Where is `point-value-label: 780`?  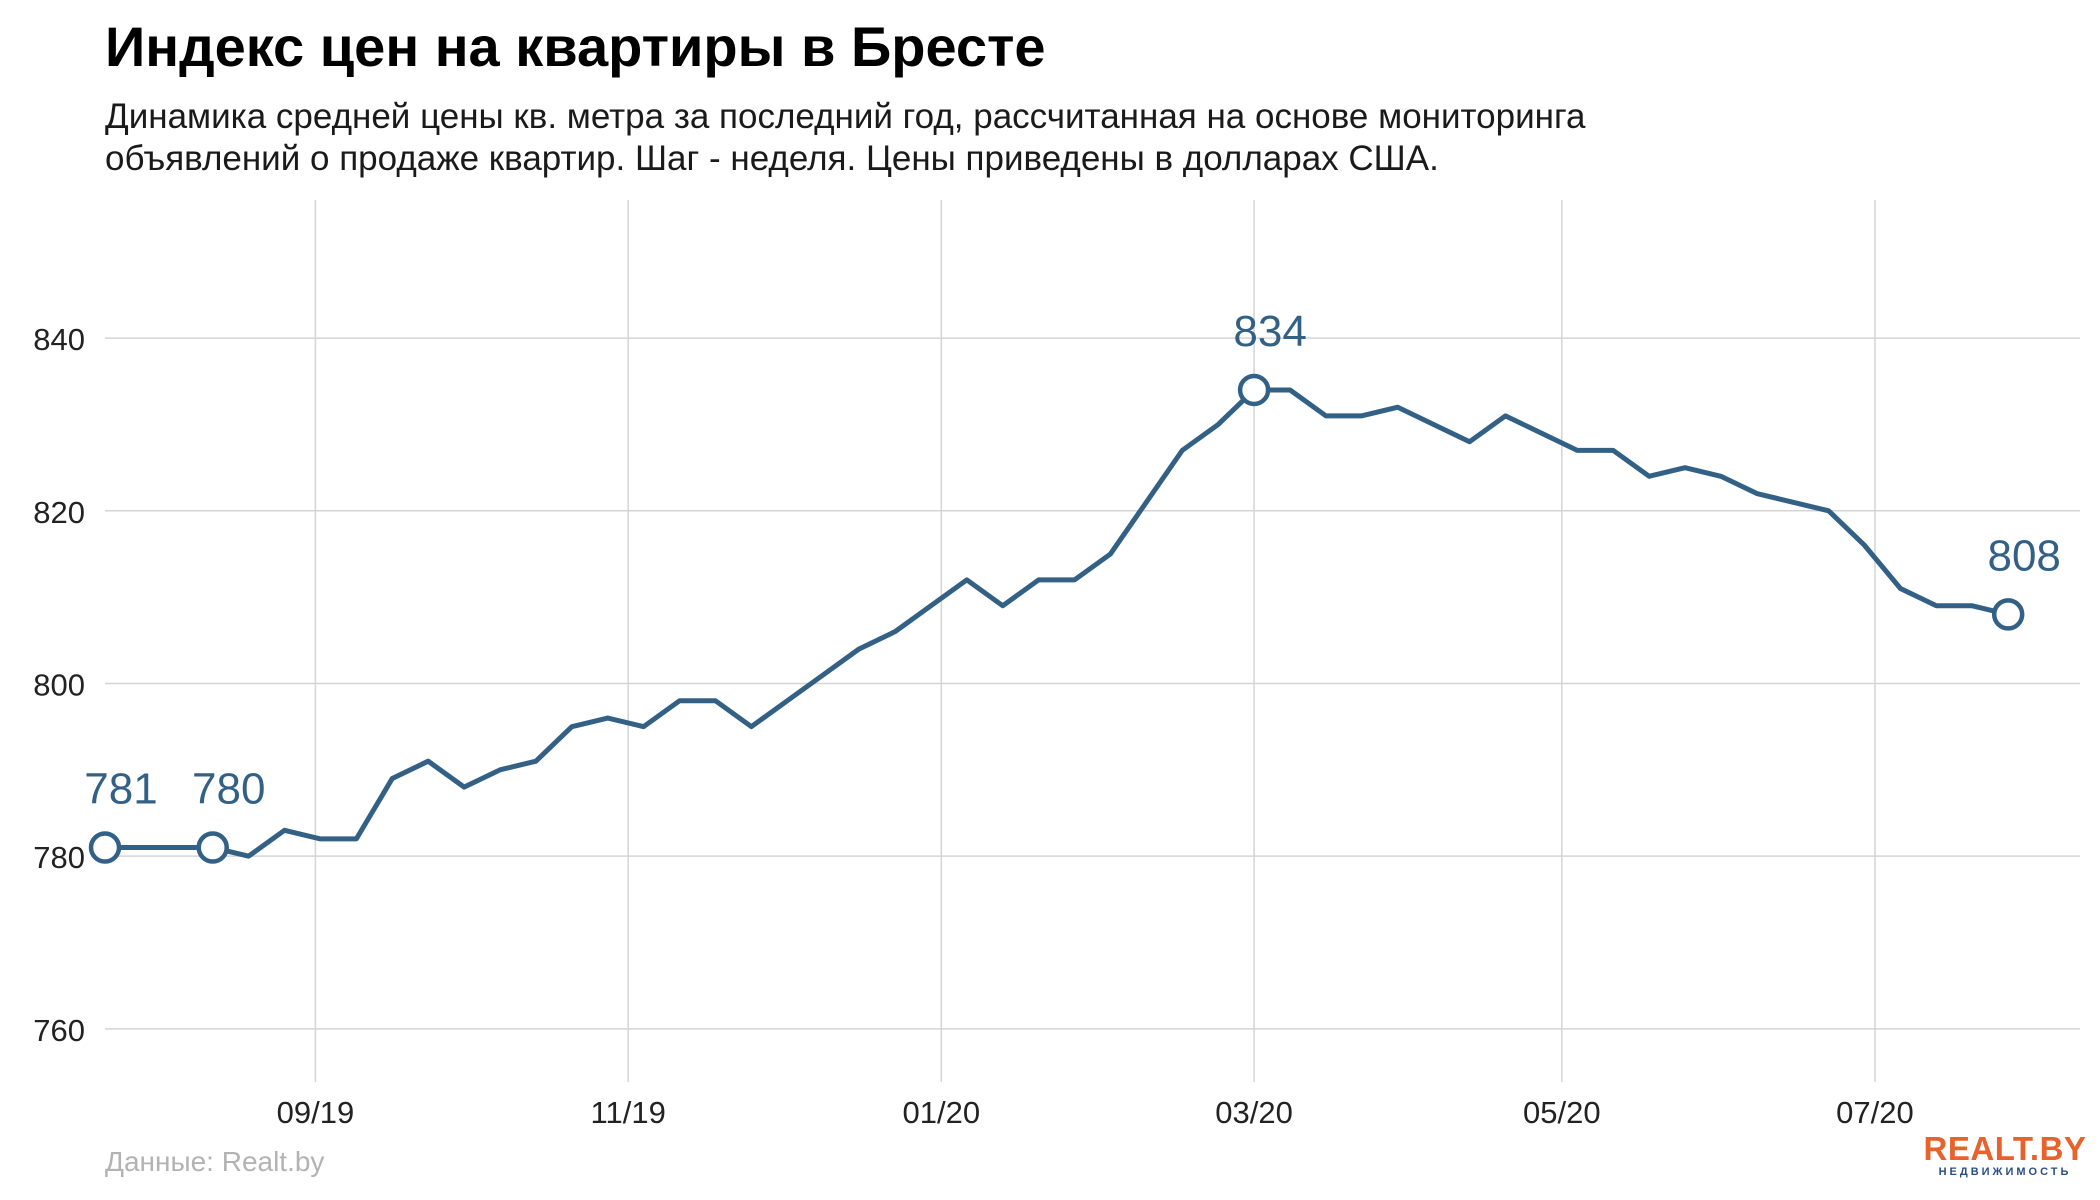
point-value-label: 780 is located at coordinates (228, 789).